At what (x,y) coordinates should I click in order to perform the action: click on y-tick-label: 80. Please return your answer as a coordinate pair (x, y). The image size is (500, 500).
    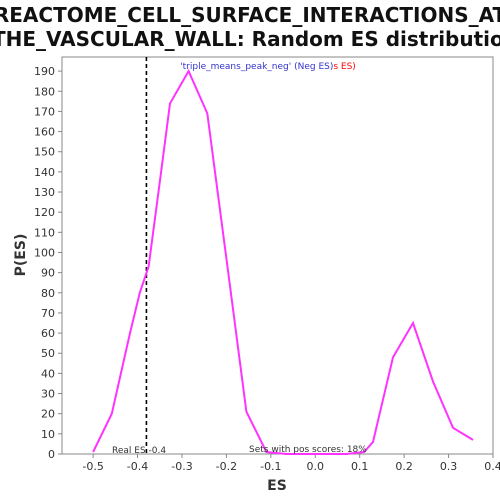
    Looking at the image, I should click on (48, 293).